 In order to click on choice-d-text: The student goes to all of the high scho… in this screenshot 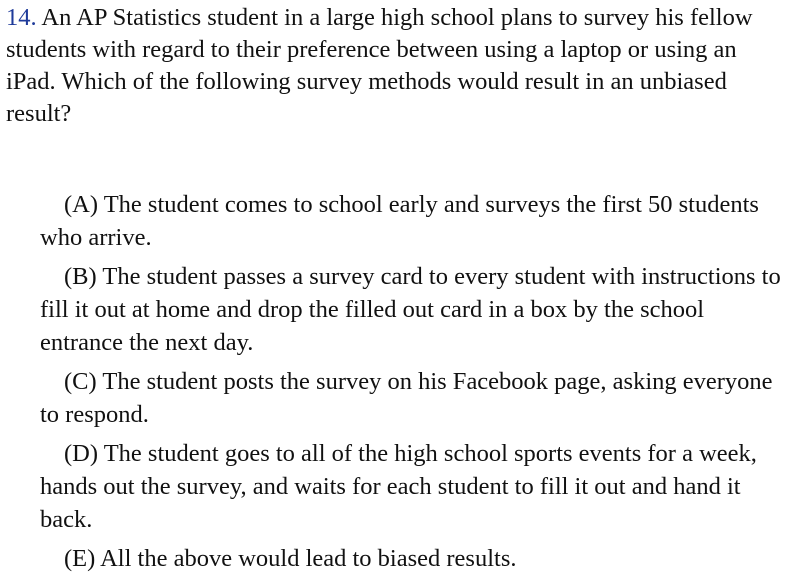, I will do `click(398, 486)`.